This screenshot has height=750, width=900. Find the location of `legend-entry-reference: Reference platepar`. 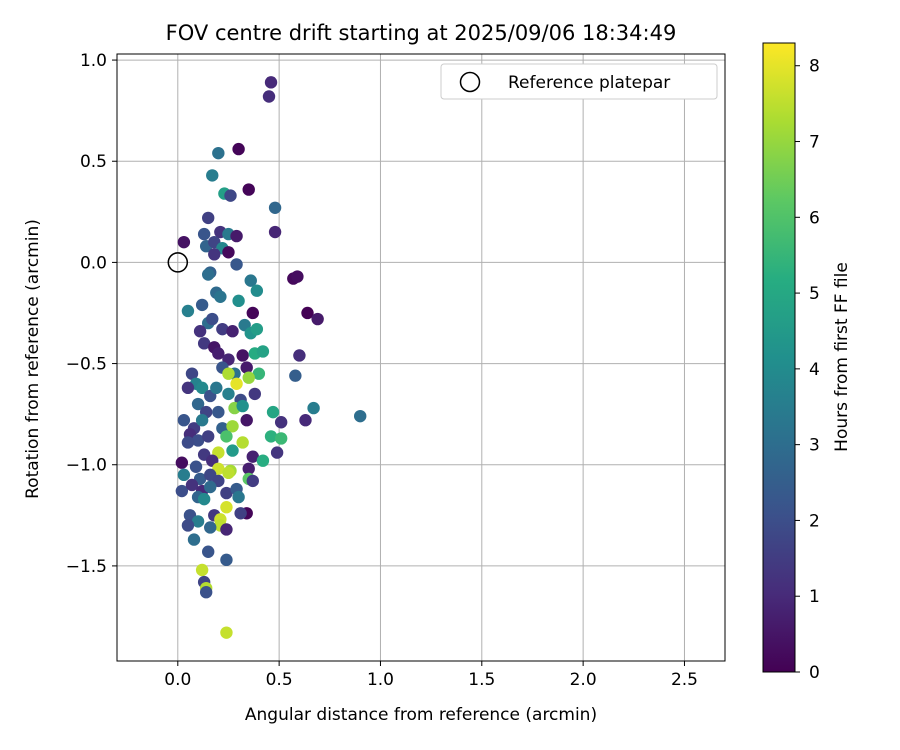

legend-entry-reference: Reference platepar is located at coordinates (589, 83).